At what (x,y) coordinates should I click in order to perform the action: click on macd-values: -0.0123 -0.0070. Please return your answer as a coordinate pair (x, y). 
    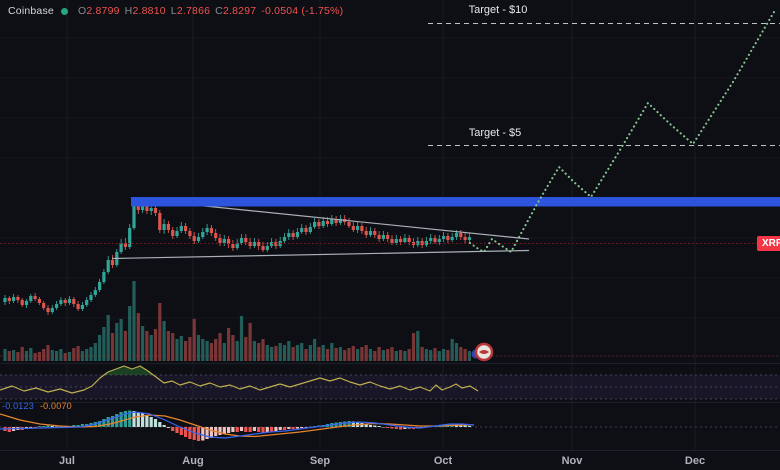
    Looking at the image, I should click on (37, 406).